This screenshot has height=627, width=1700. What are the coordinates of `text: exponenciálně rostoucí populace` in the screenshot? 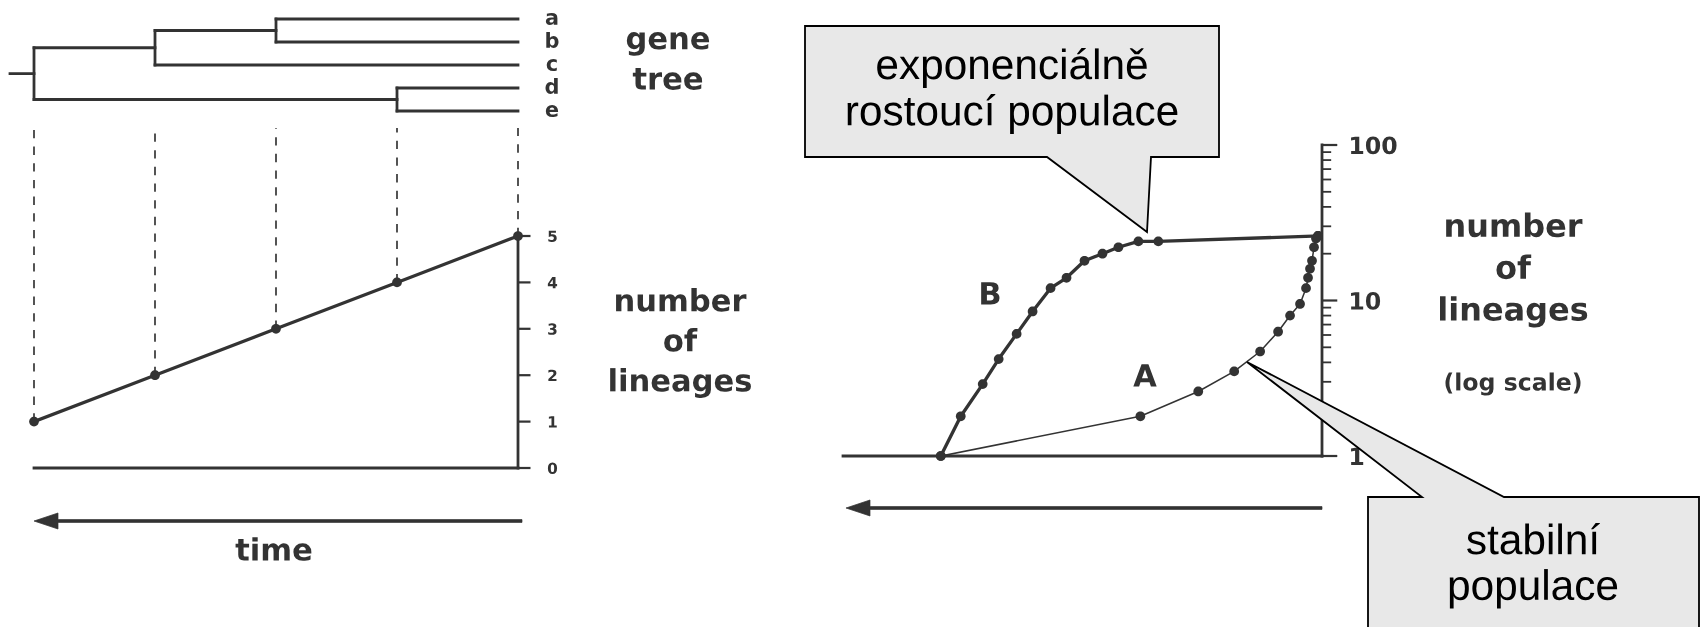 It's located at (1012, 91).